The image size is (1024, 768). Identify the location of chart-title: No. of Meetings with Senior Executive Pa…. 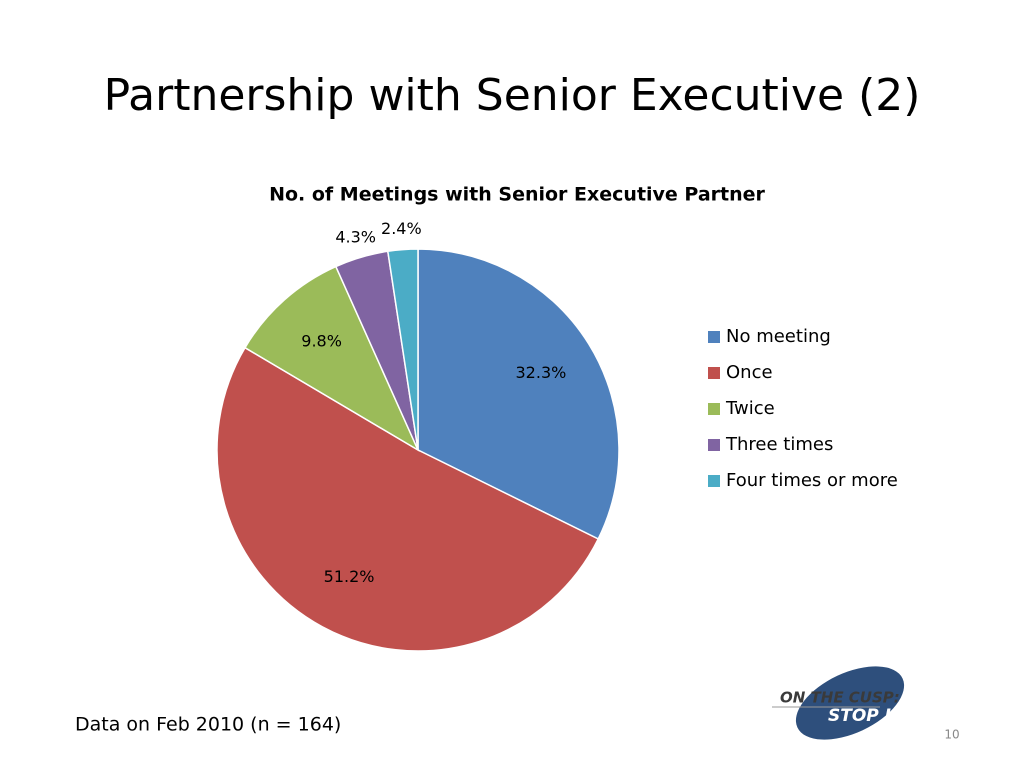
(517, 195).